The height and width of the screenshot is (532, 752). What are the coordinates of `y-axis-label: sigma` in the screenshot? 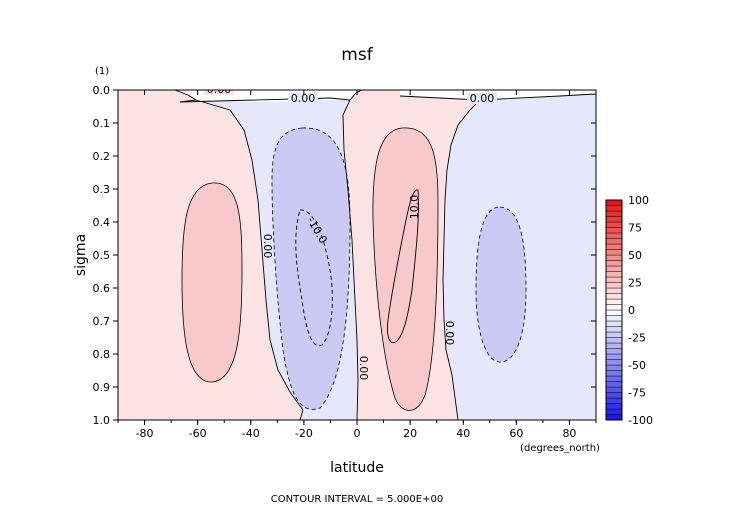 It's located at (81, 255).